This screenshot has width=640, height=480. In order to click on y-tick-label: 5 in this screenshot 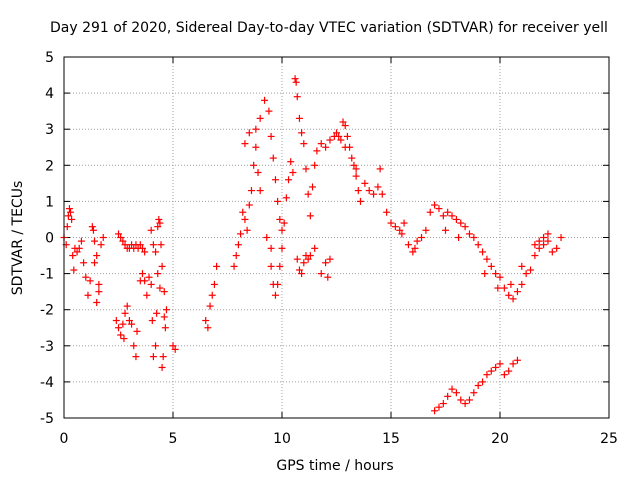, I will do `click(49, 58)`.